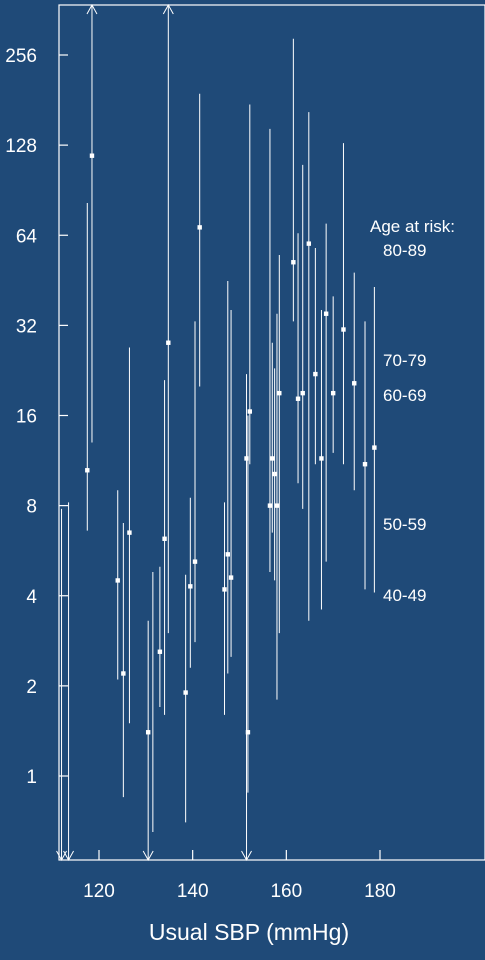 Image resolution: width=485 pixels, height=960 pixels. Describe the element at coordinates (27, 236) in the screenshot. I see `y-tick-label: 64` at that location.